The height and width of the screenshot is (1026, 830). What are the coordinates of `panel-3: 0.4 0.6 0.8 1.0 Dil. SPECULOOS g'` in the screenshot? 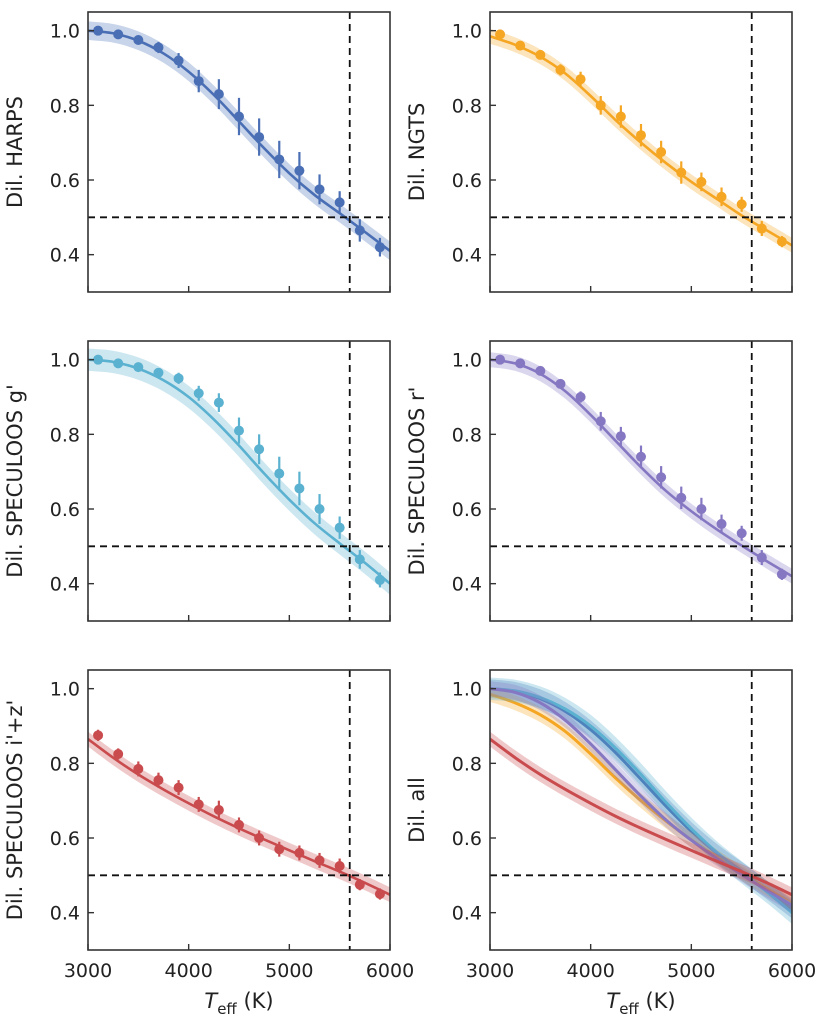 It's located at (197, 481).